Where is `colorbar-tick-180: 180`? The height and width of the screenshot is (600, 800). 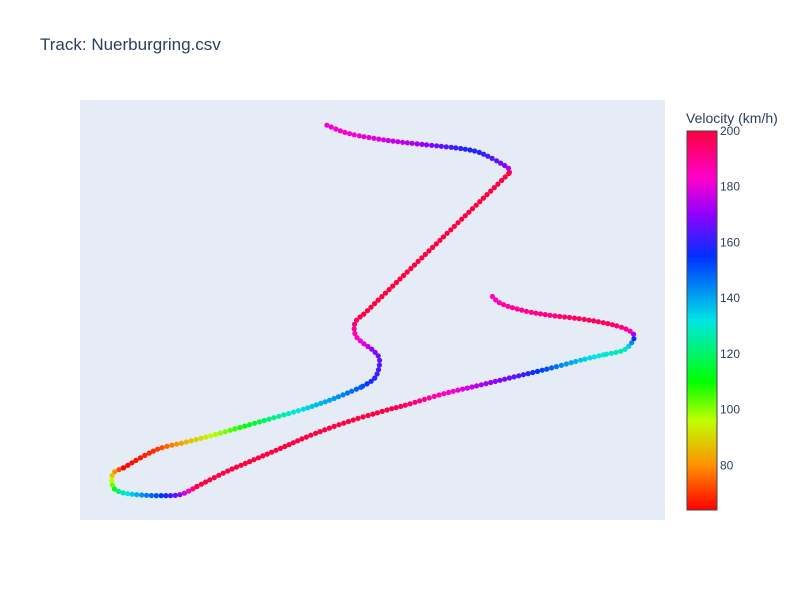
colorbar-tick-180: 180 is located at coordinates (730, 187).